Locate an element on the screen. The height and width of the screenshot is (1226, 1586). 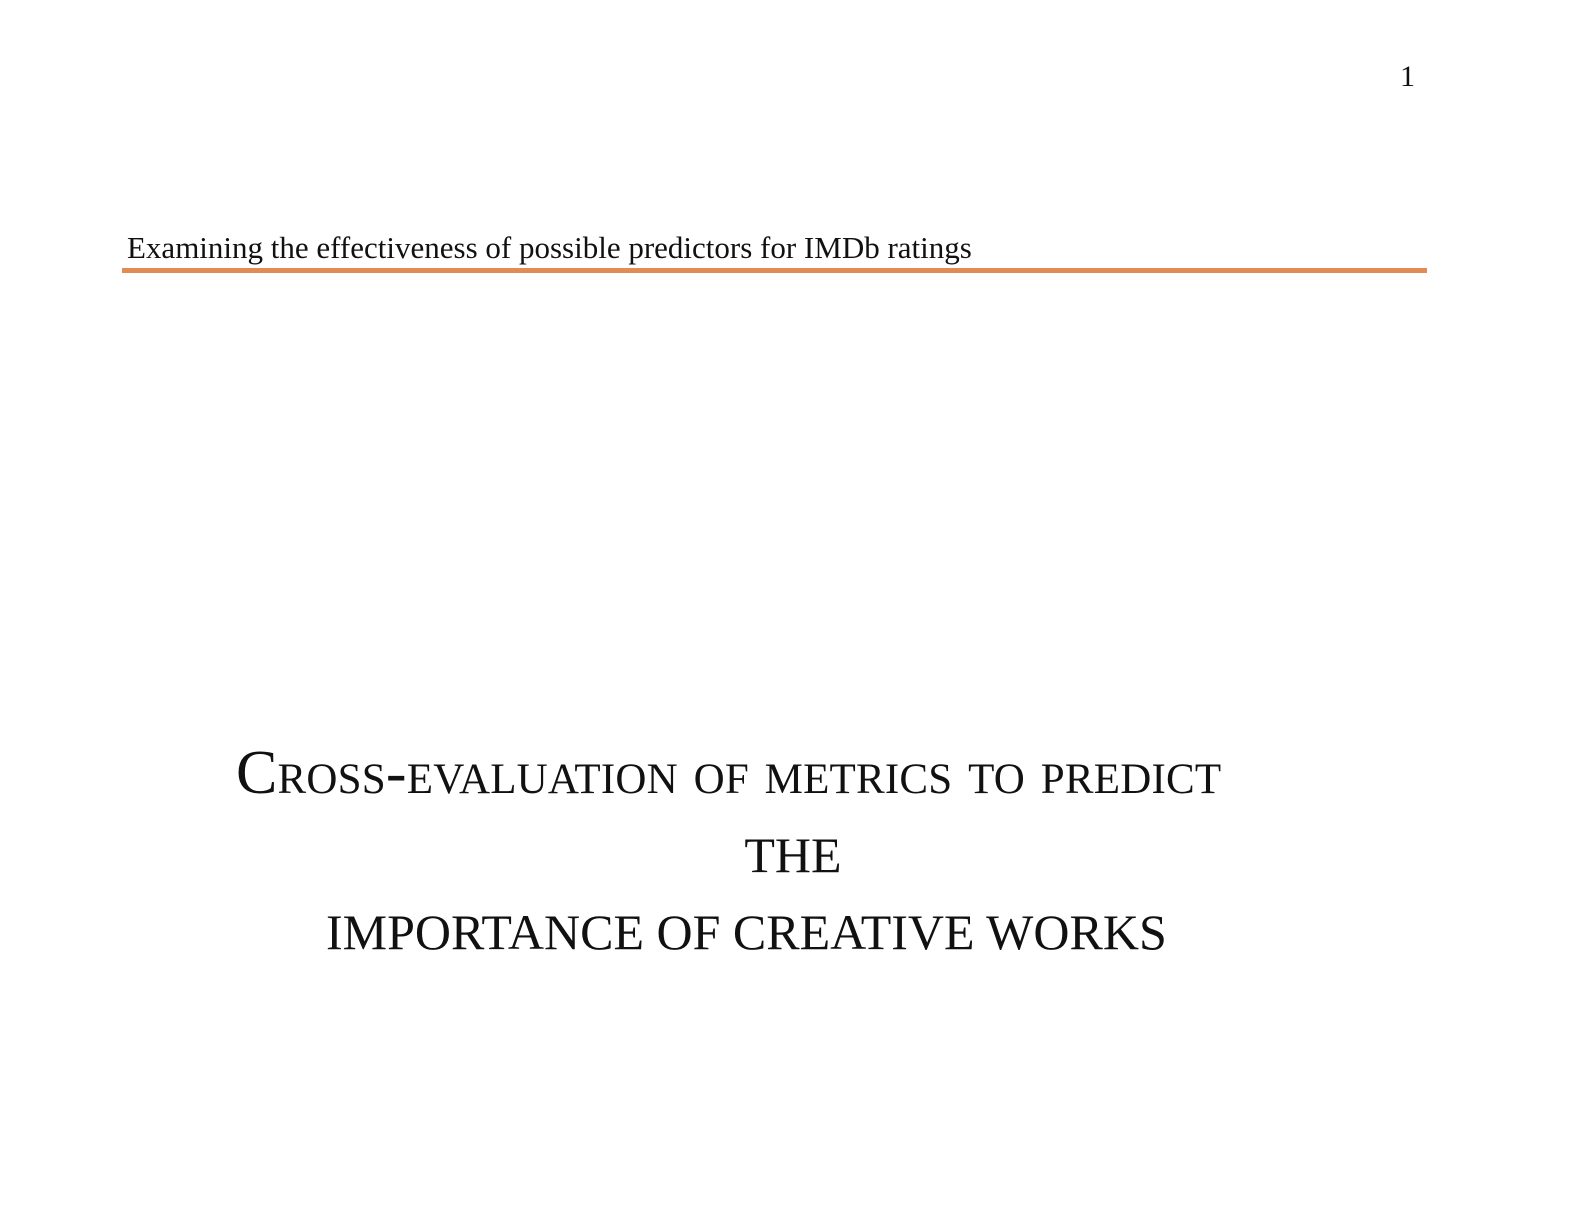
page-number: 1 is located at coordinates (1407, 76).